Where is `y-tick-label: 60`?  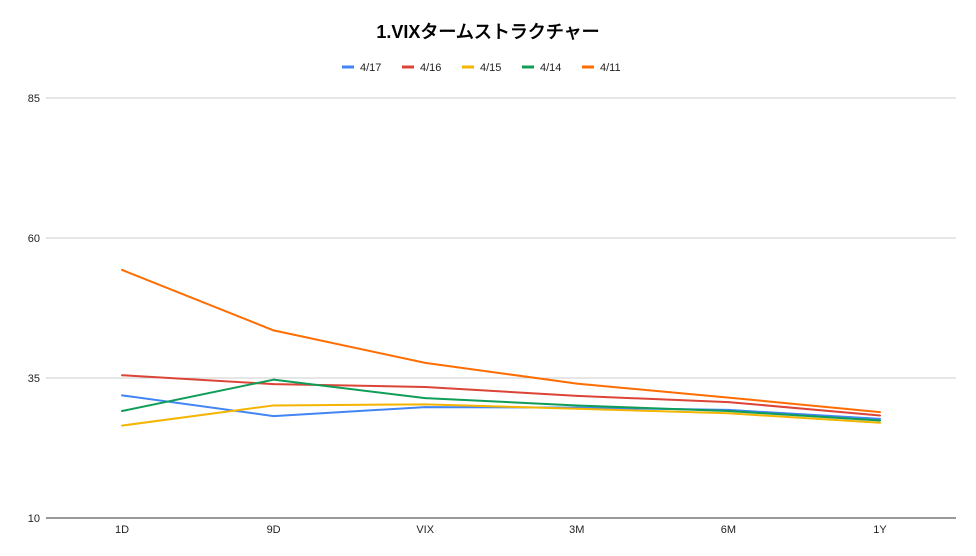 y-tick-label: 60 is located at coordinates (34, 239).